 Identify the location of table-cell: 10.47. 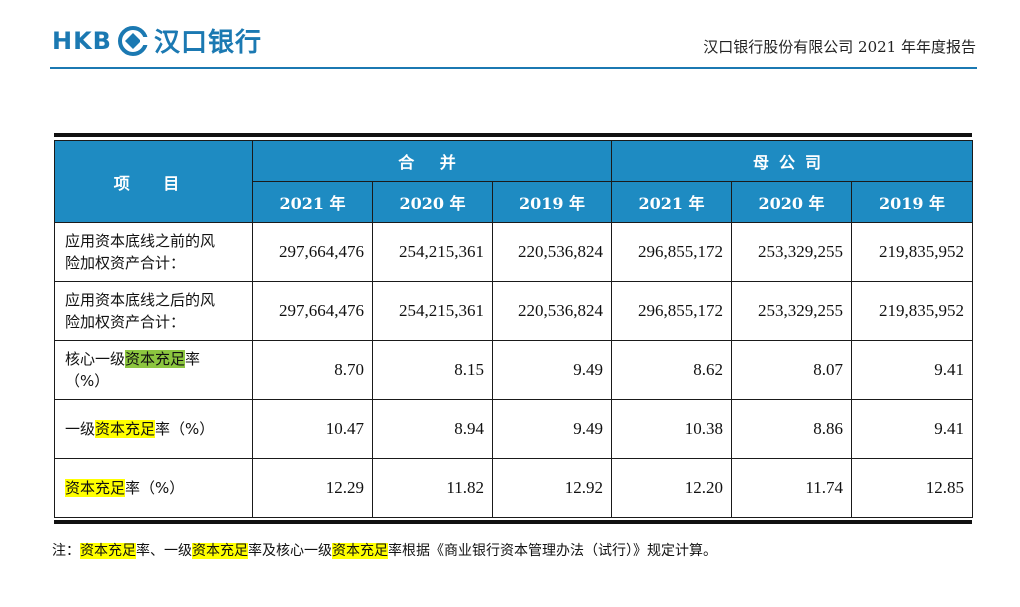
(312, 429).